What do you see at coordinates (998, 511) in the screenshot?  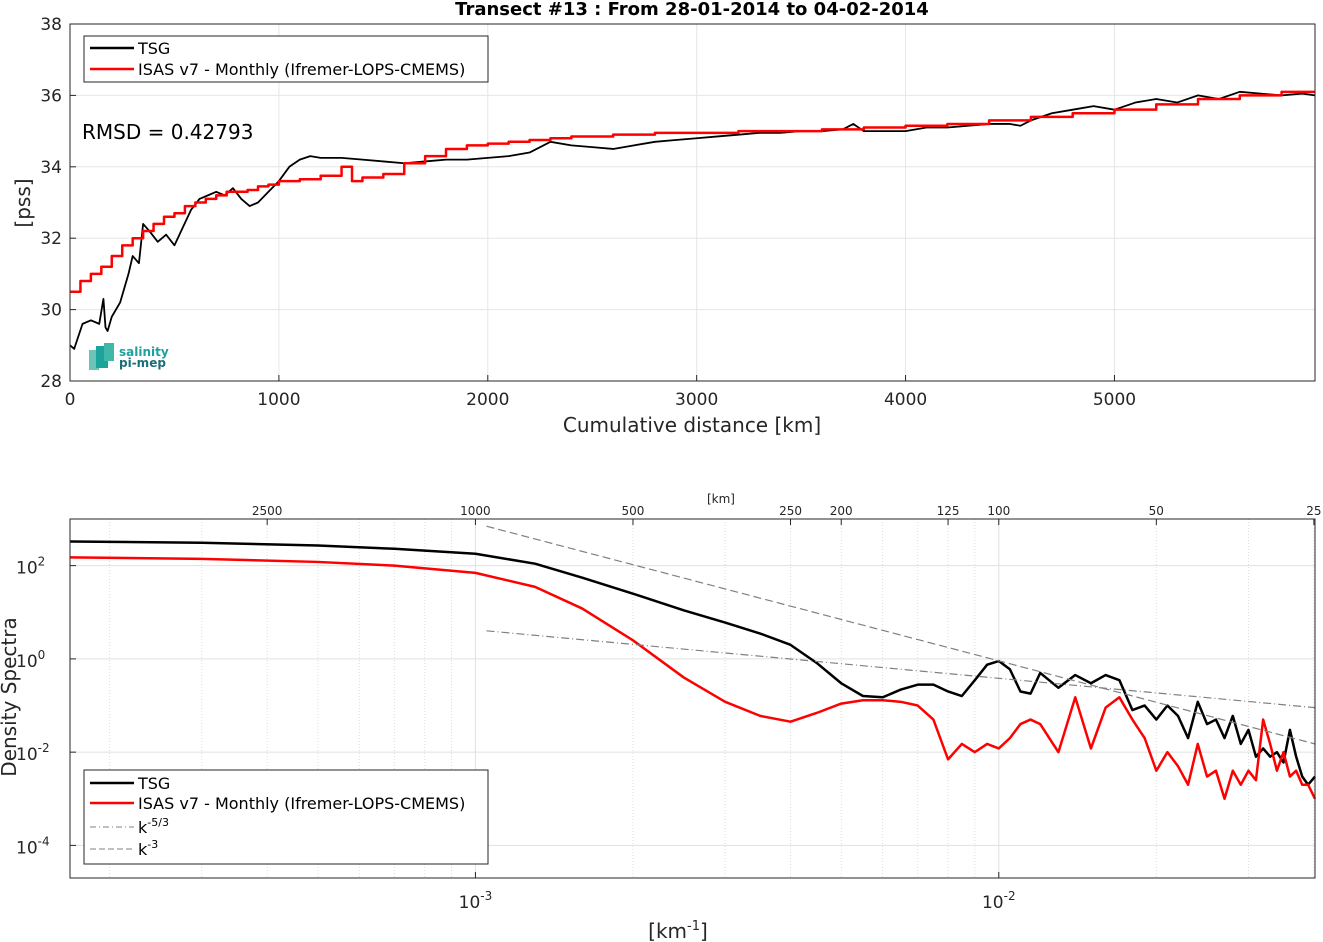 I see `bottom-top-tick-label-6: 100` at bounding box center [998, 511].